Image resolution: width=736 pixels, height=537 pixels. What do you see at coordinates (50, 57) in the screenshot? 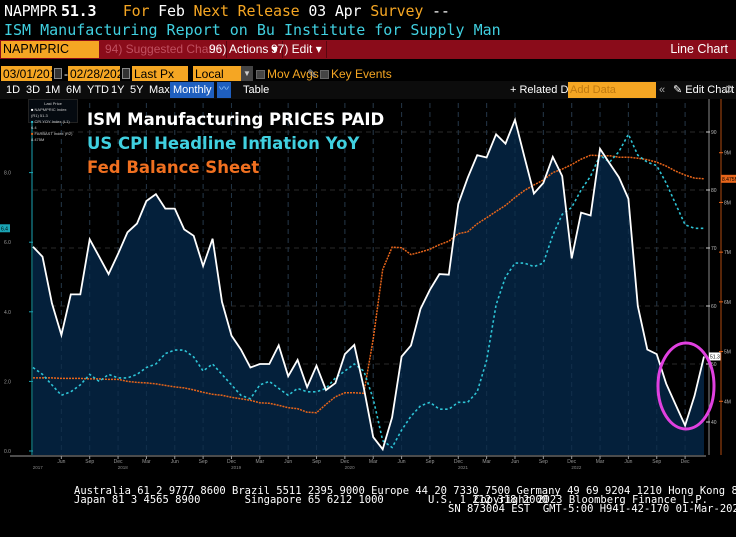
I see `security-input: NAPMPRIC Index` at bounding box center [50, 57].